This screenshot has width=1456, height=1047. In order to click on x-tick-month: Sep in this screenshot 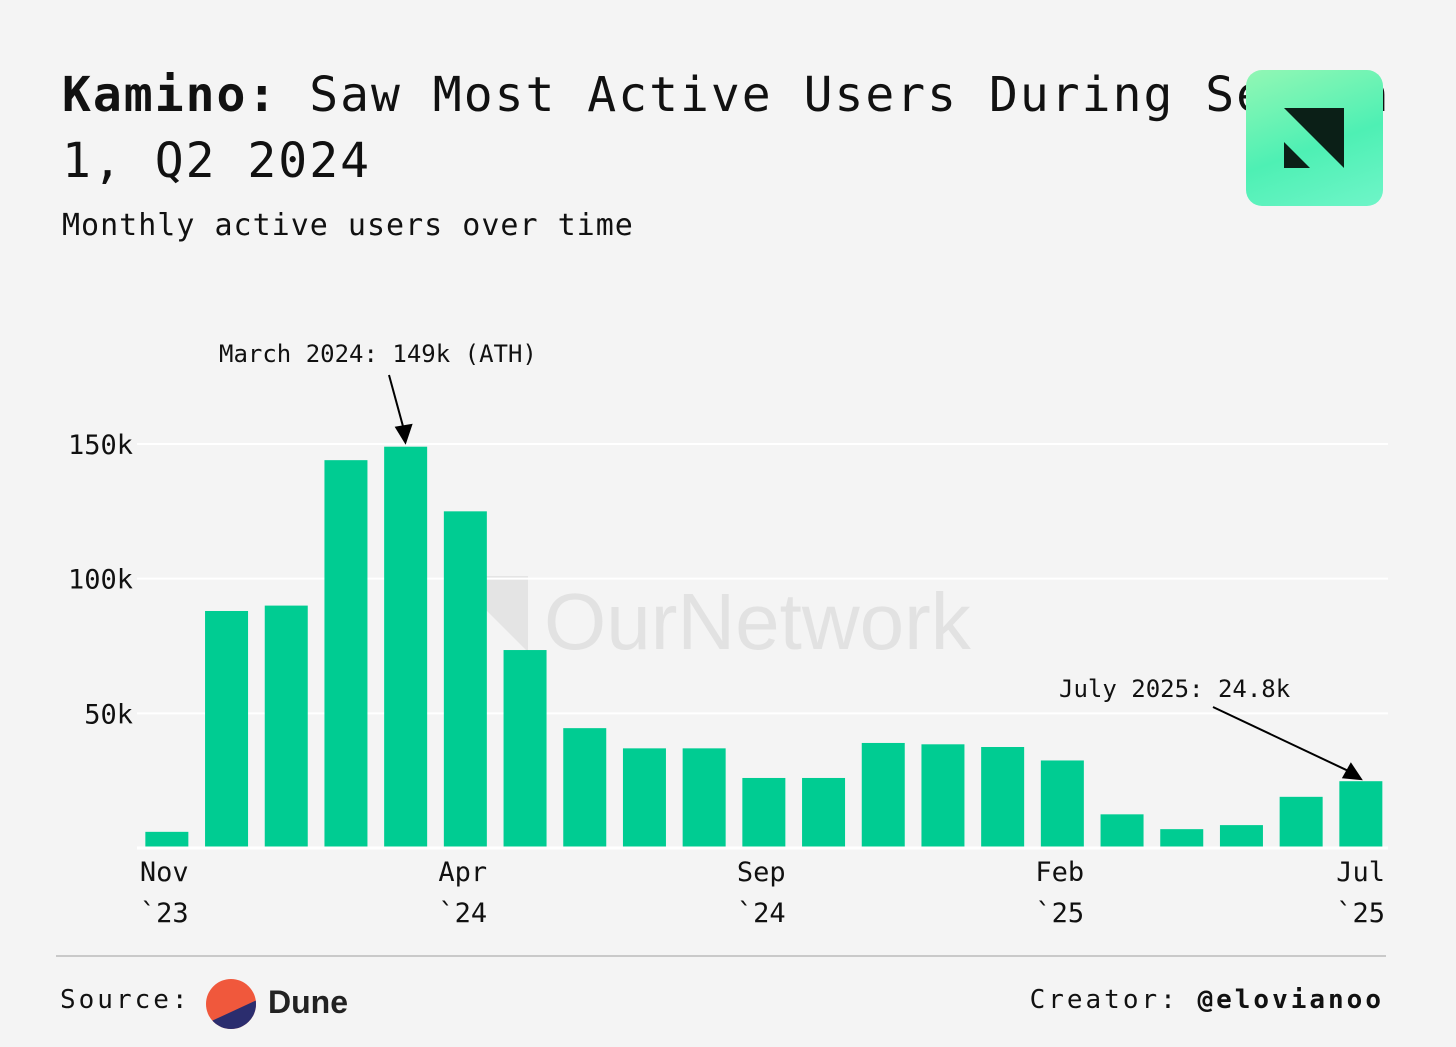, I will do `click(761, 872)`.